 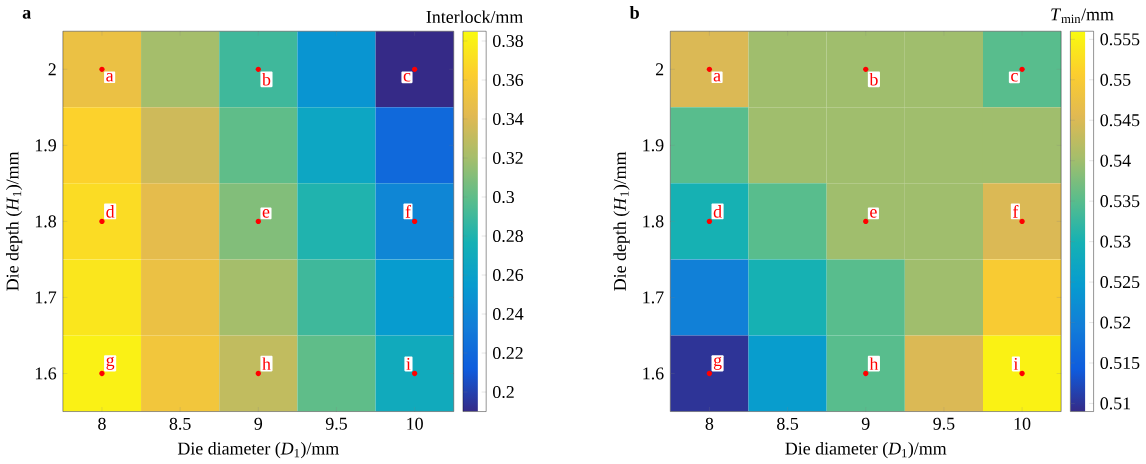 I want to click on color-bar-label: 0.535, so click(x=1120, y=201).